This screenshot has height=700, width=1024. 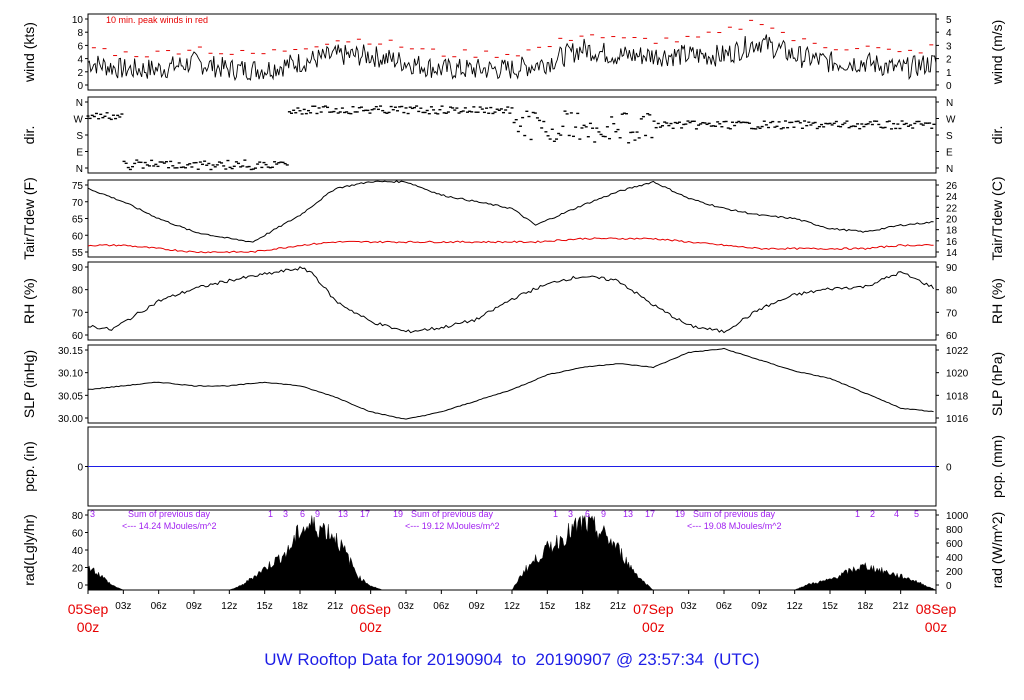 I want to click on right-tick-label-direction: S, so click(x=949, y=136).